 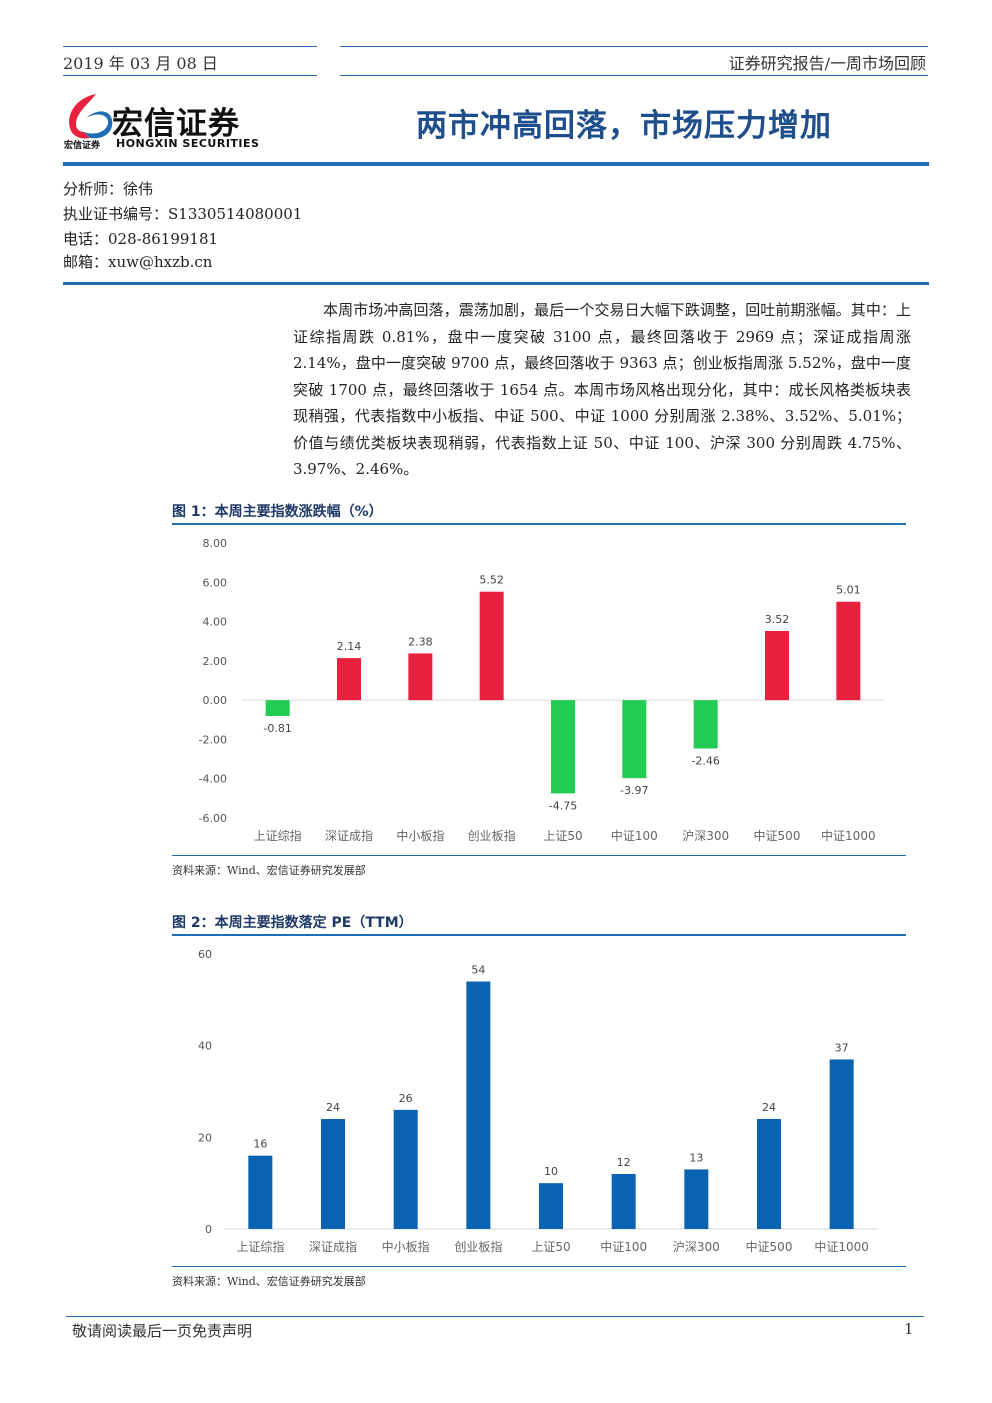 I want to click on y-tick-label: 20, so click(x=205, y=1137).